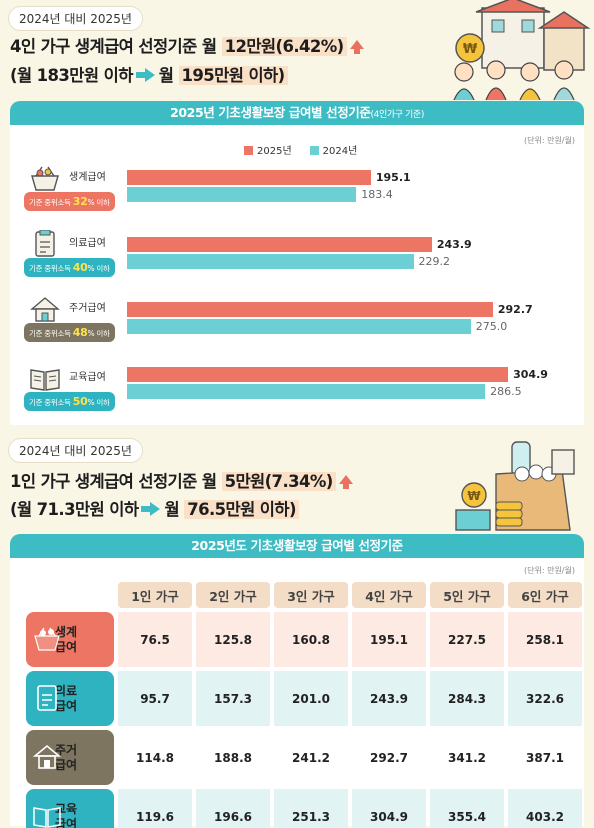 The width and height of the screenshot is (594, 828). What do you see at coordinates (155, 639) in the screenshot?
I see `table-cell: 76.5` at bounding box center [155, 639].